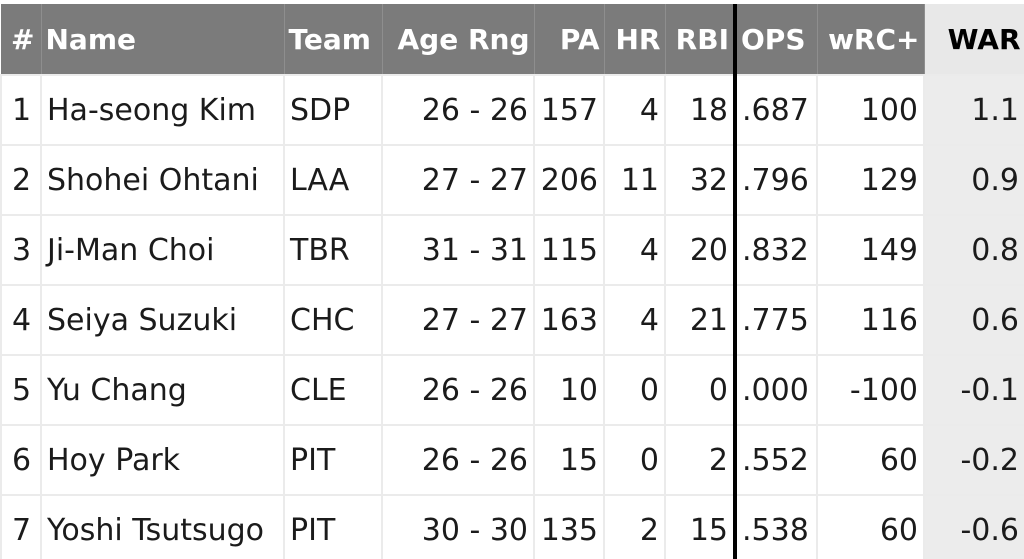 The width and height of the screenshot is (1024, 559). What do you see at coordinates (21, 460) in the screenshot?
I see `cell-num: 6` at bounding box center [21, 460].